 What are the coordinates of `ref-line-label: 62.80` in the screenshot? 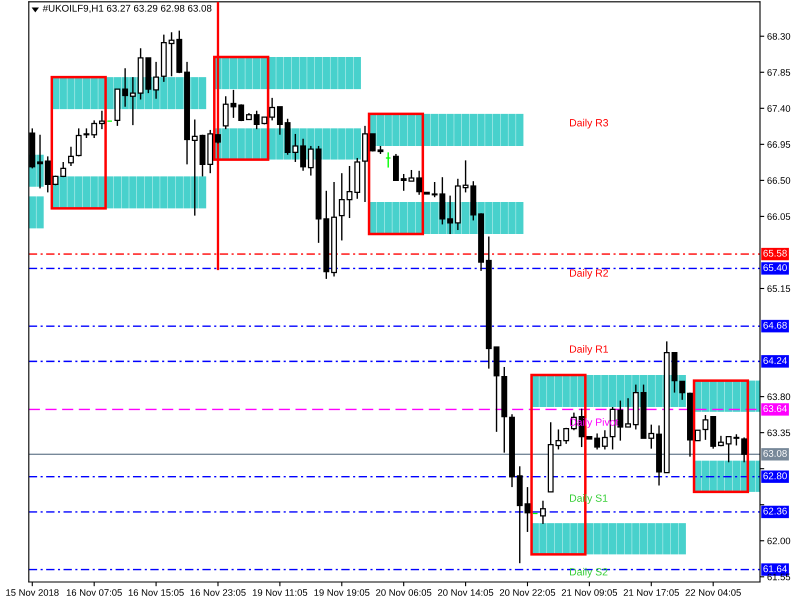 It's located at (775, 476).